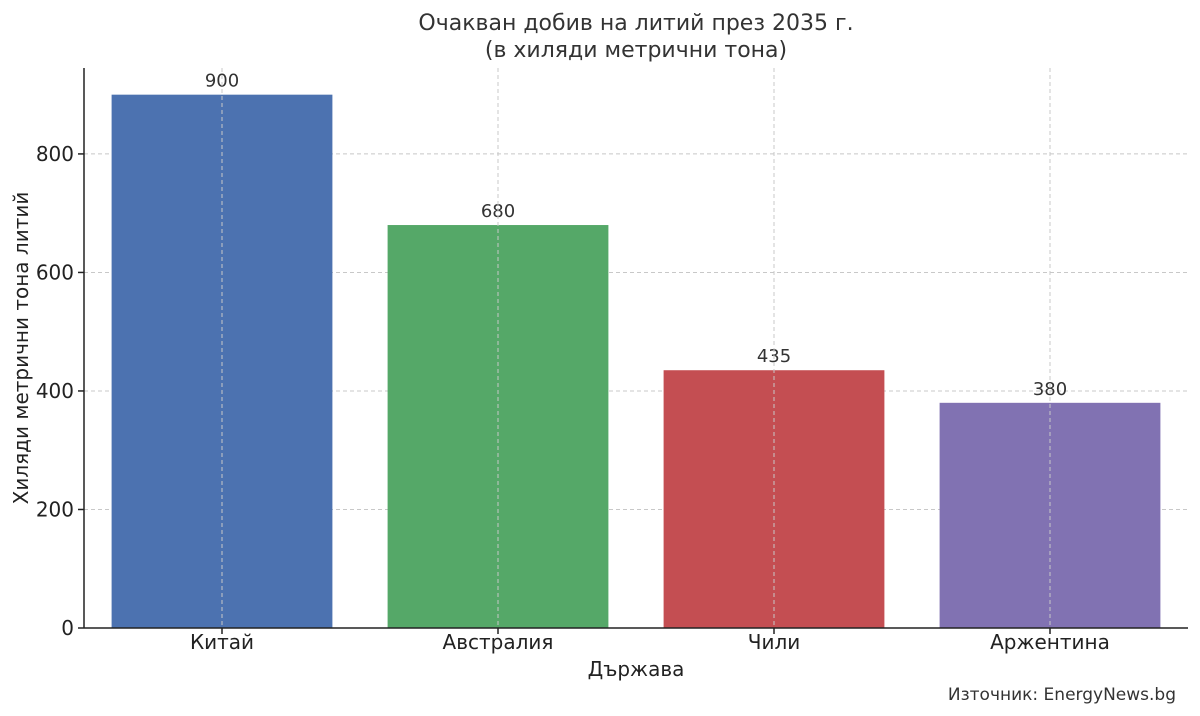 The width and height of the screenshot is (1200, 716). What do you see at coordinates (498, 642) in the screenshot?
I see `x-tick-label-1: Австралия` at bounding box center [498, 642].